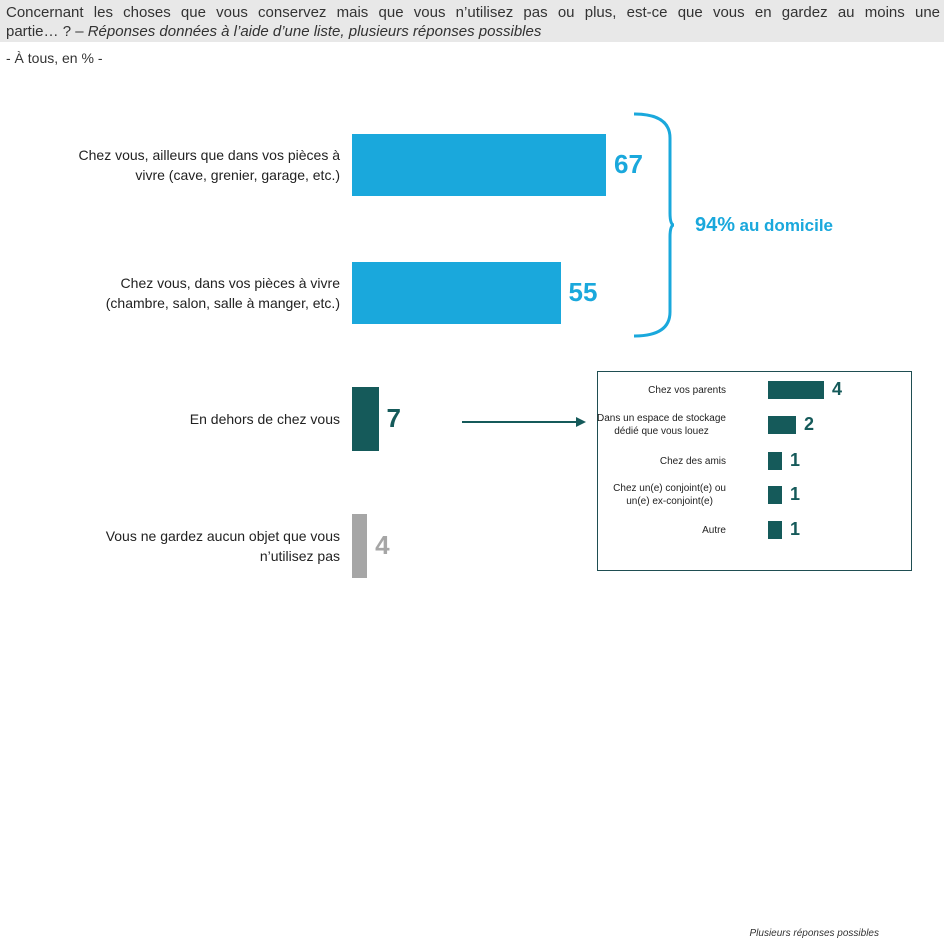 The height and width of the screenshot is (939, 944). Describe the element at coordinates (583, 292) in the screenshot. I see `main-value-2: 55` at that location.